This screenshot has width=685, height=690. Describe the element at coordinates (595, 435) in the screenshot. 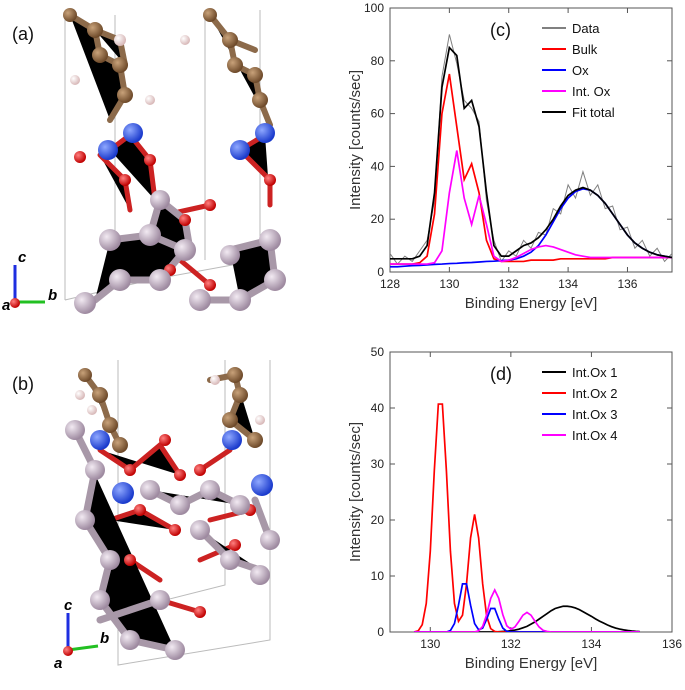

I see `legend-label: Int.Ox 4` at that location.